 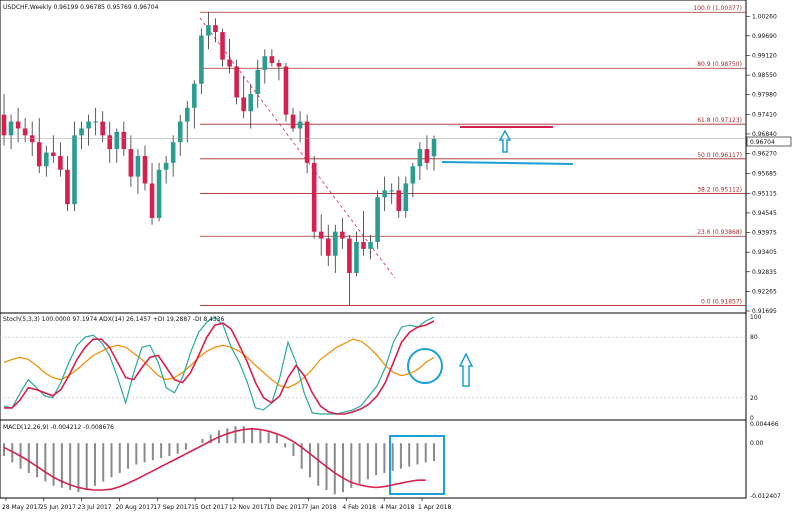 I want to click on support-marker-line, so click(x=507, y=163).